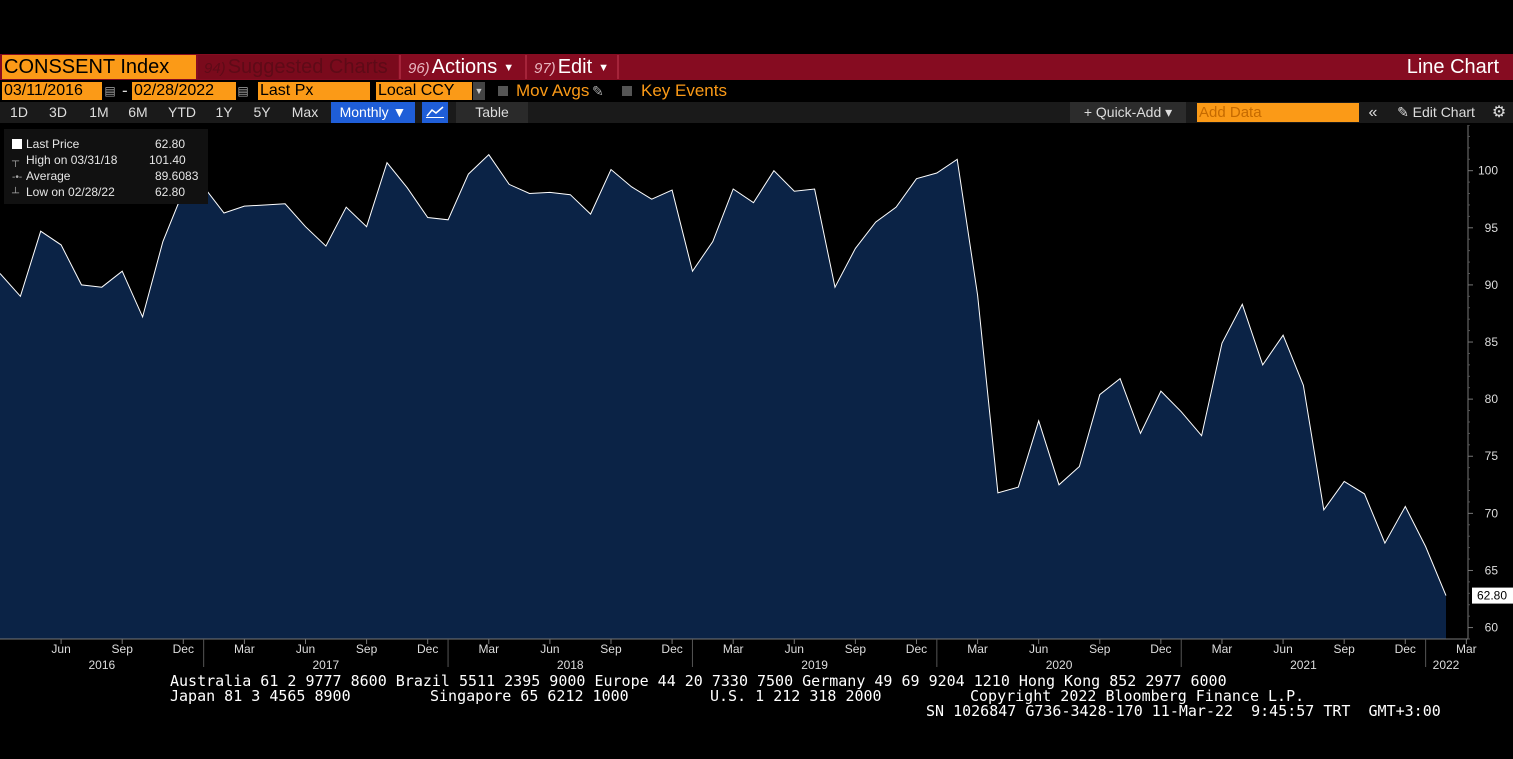 This screenshot has width=1513, height=759. Describe the element at coordinates (545, 68) in the screenshot. I see `menu-number: 97)` at that location.